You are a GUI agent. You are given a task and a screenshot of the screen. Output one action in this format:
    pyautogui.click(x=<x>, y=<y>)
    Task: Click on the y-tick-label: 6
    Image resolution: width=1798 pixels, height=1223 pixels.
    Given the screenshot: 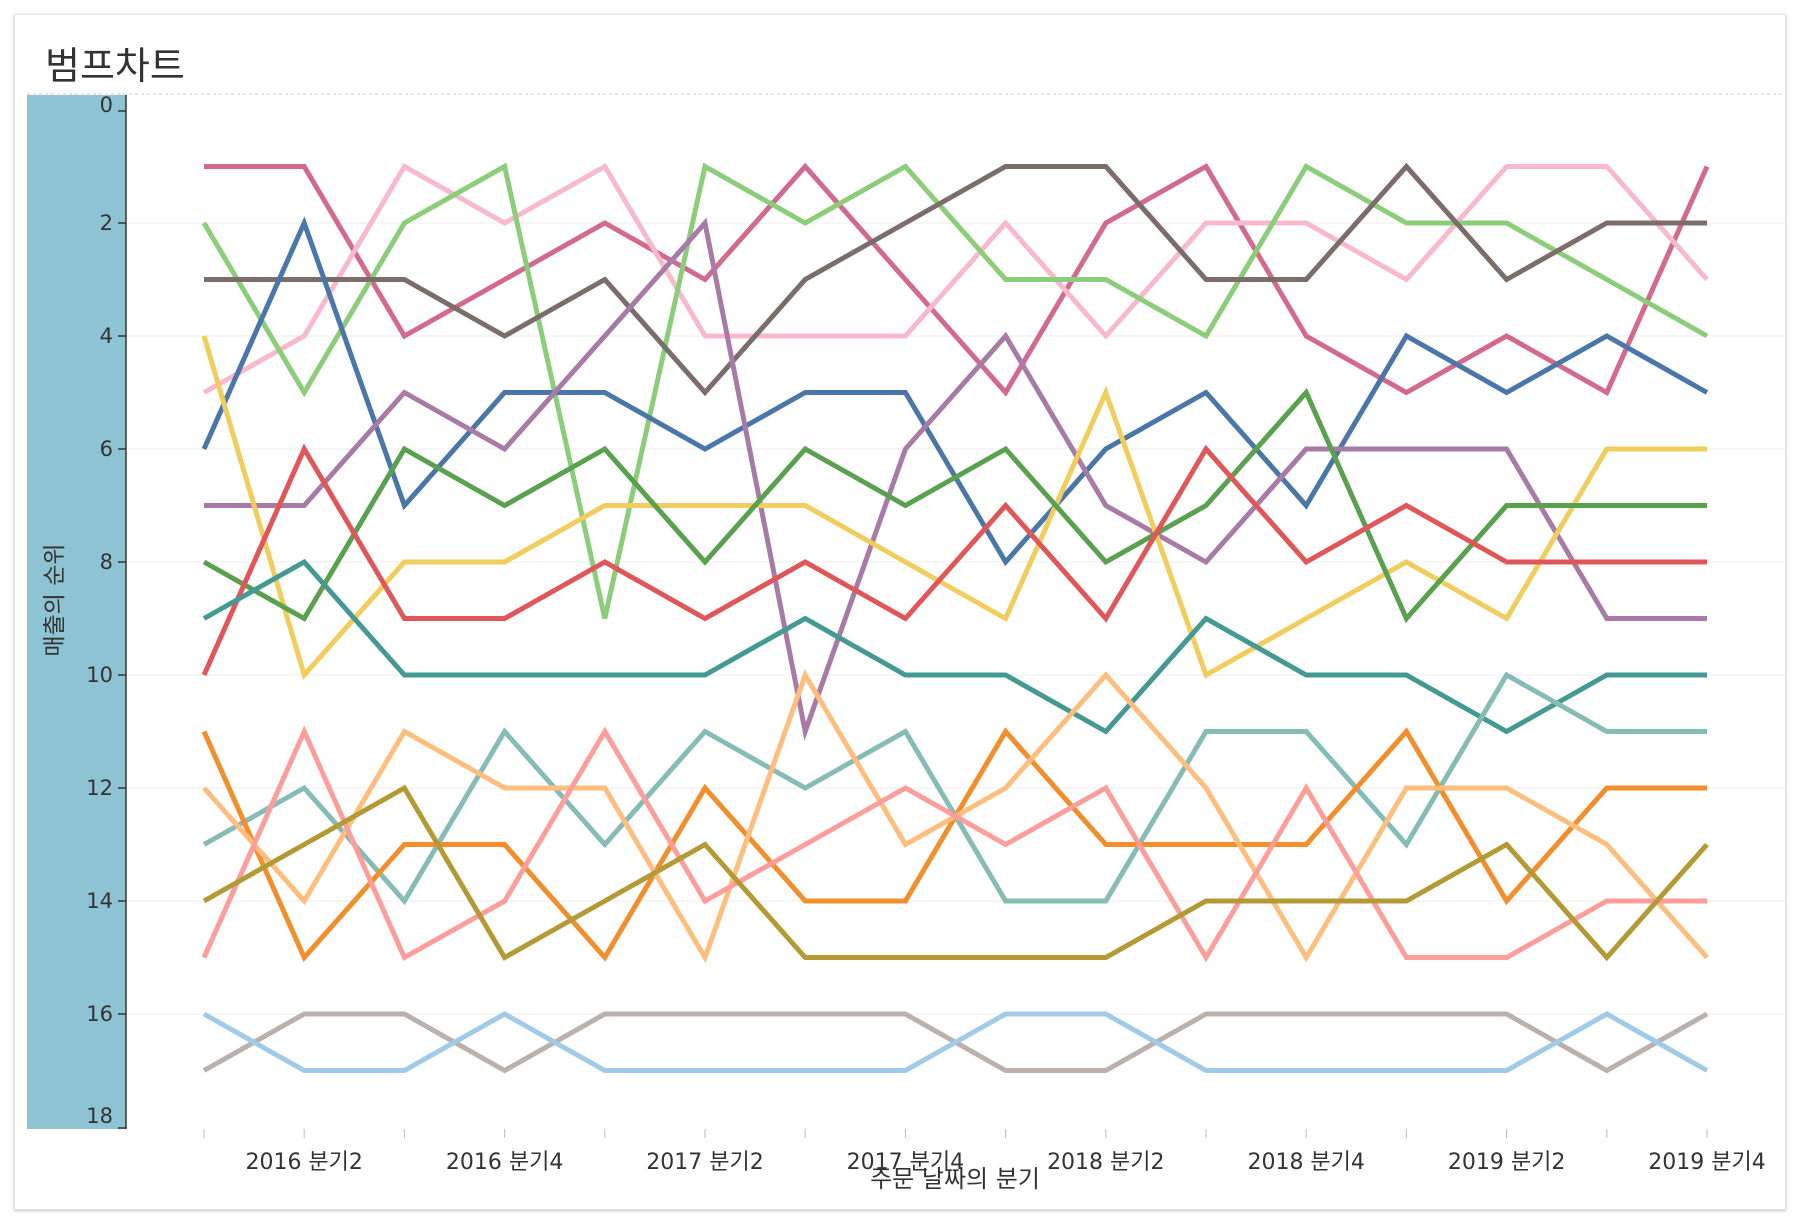 What is the action you would take?
    pyautogui.click(x=106, y=449)
    